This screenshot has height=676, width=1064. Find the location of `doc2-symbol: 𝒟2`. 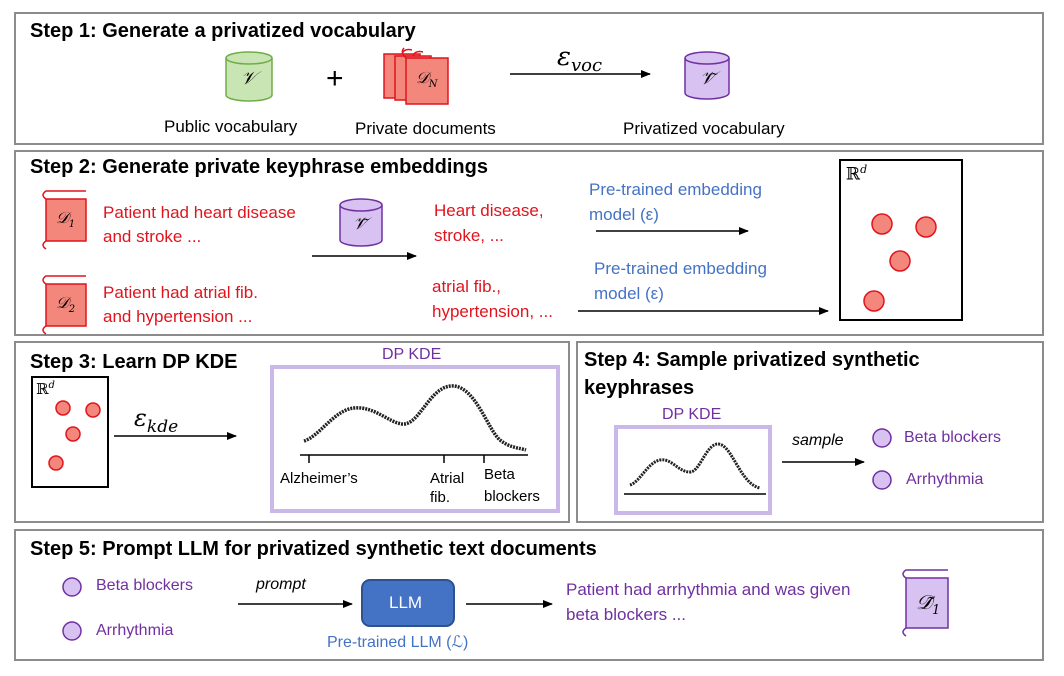

doc2-symbol: 𝒟2 is located at coordinates (66, 304).